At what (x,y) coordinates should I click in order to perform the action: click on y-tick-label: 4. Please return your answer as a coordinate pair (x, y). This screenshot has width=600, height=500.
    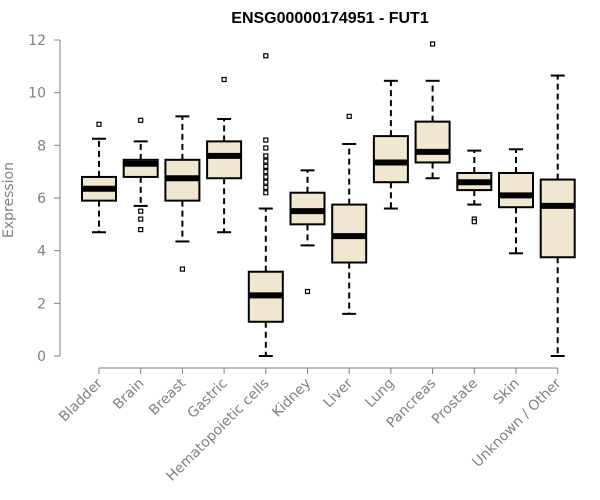
    Looking at the image, I should click on (41, 252).